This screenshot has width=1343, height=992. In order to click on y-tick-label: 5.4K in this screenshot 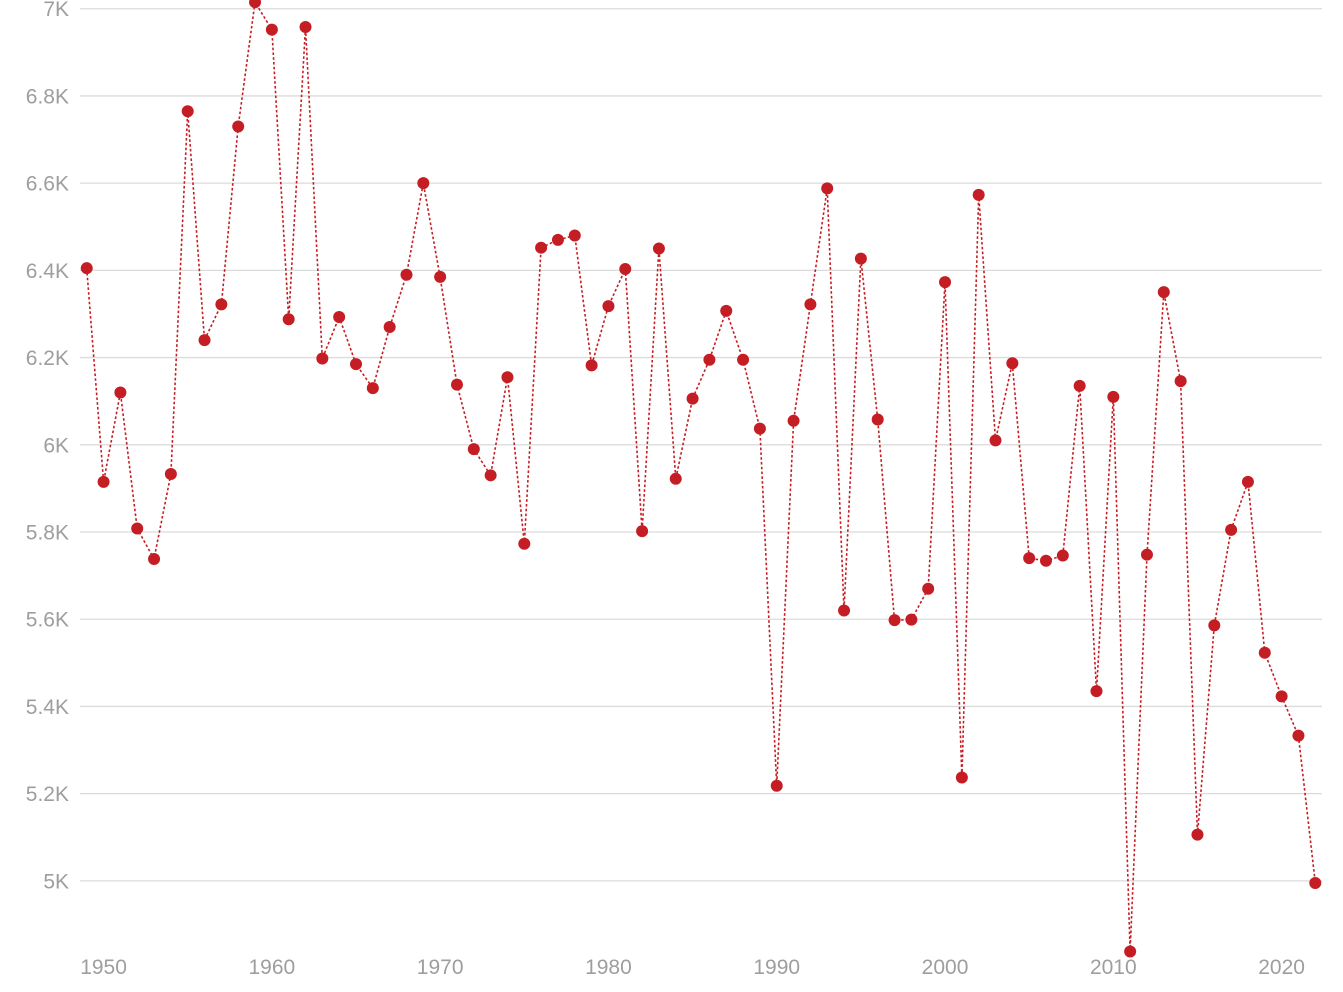, I will do `click(47, 707)`.